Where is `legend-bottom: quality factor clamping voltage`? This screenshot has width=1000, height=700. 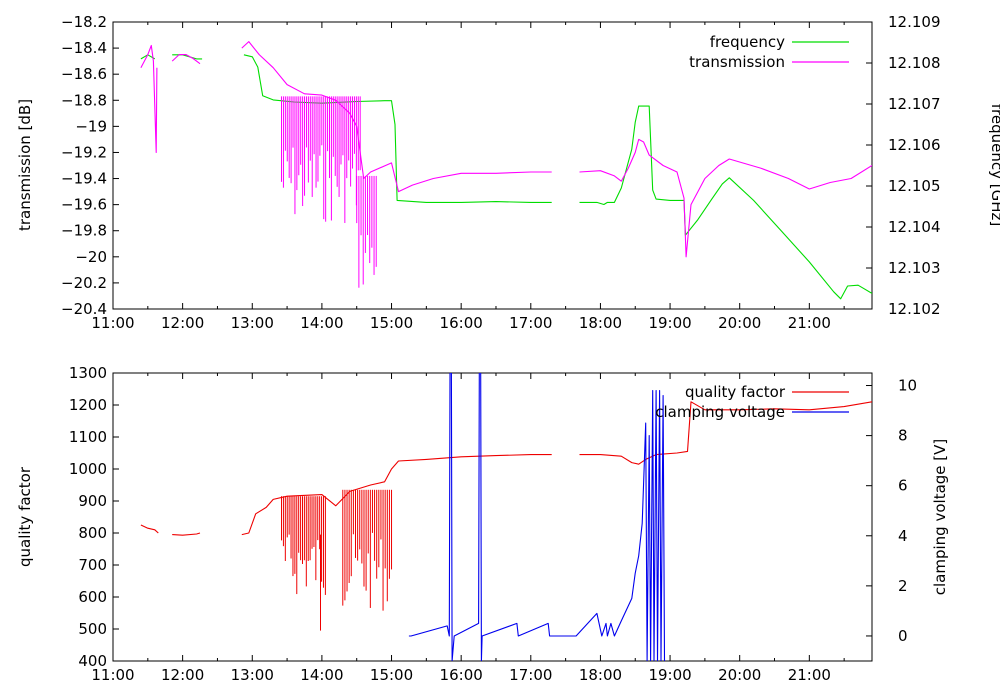
legend-bottom: quality factor clamping voltage is located at coordinates (752, 402).